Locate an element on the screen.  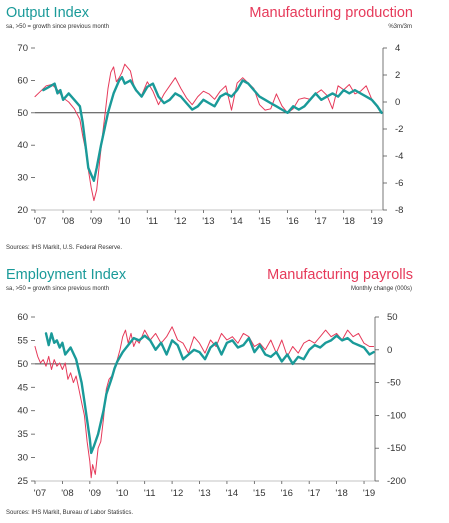
y-right-tick-label: -8 is located at coordinates (399, 210).